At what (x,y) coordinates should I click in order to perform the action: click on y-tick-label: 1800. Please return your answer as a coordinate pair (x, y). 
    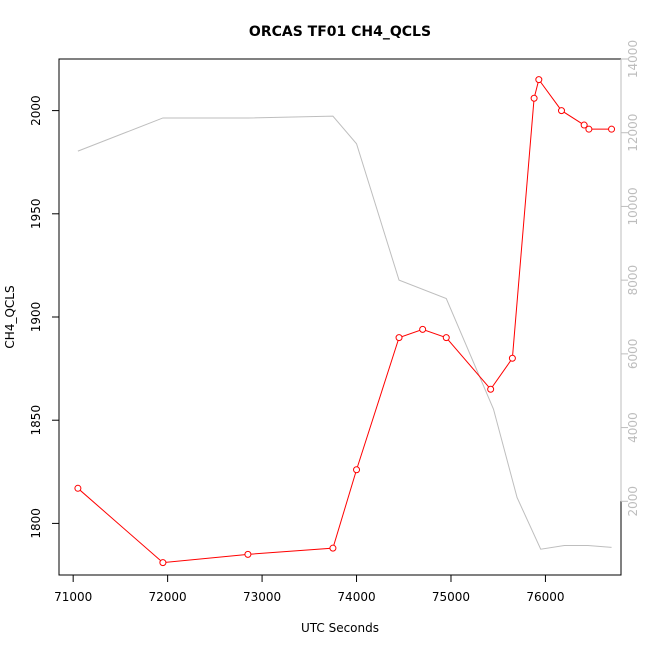
    Looking at the image, I should click on (36, 523).